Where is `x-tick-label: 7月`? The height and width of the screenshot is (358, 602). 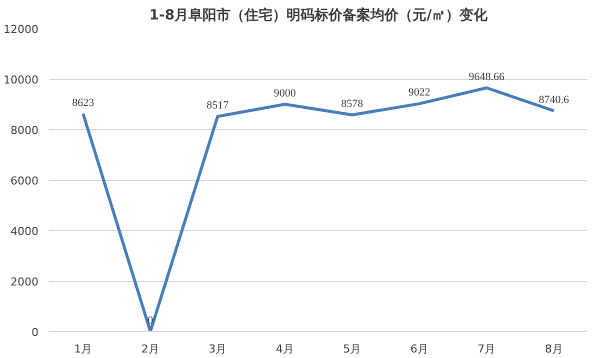
x-tick-label: 7月 is located at coordinates (487, 349).